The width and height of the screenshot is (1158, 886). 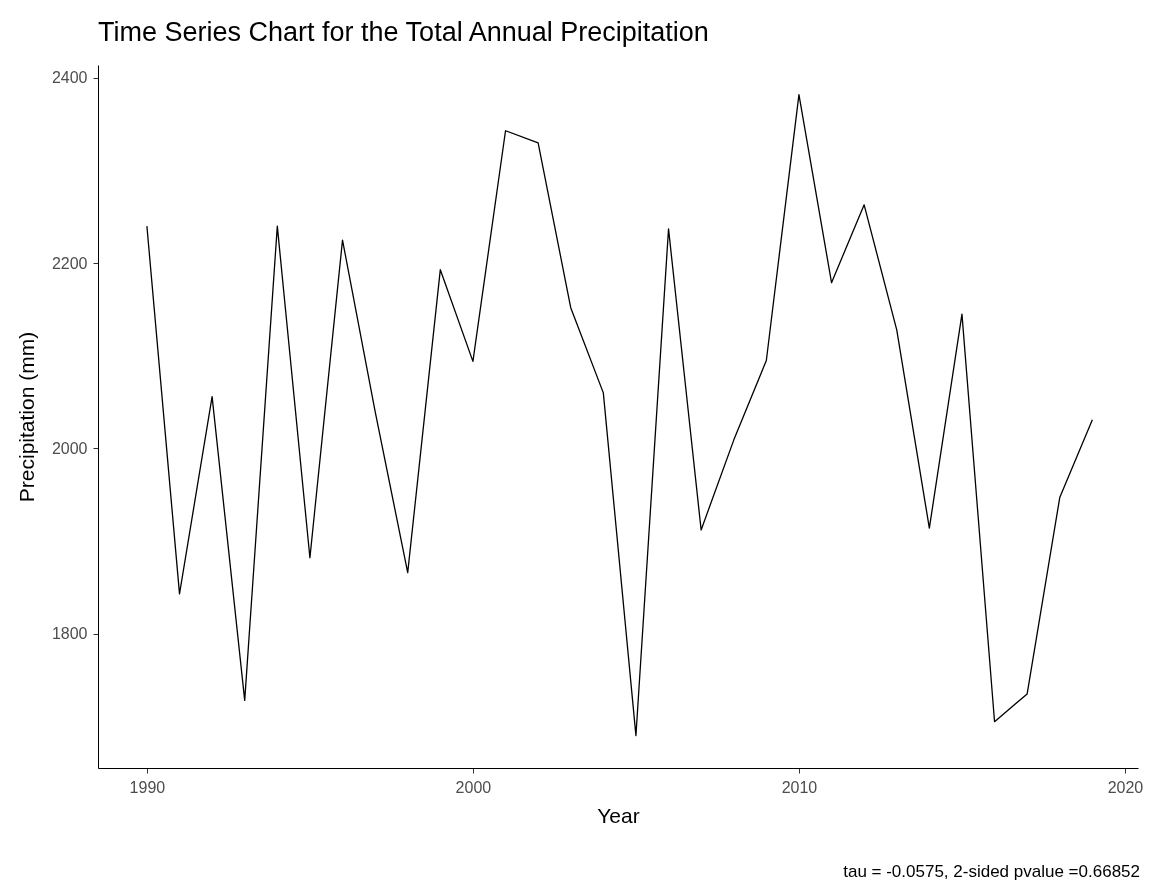 I want to click on y-tick-label: 1800, so click(x=69, y=634).